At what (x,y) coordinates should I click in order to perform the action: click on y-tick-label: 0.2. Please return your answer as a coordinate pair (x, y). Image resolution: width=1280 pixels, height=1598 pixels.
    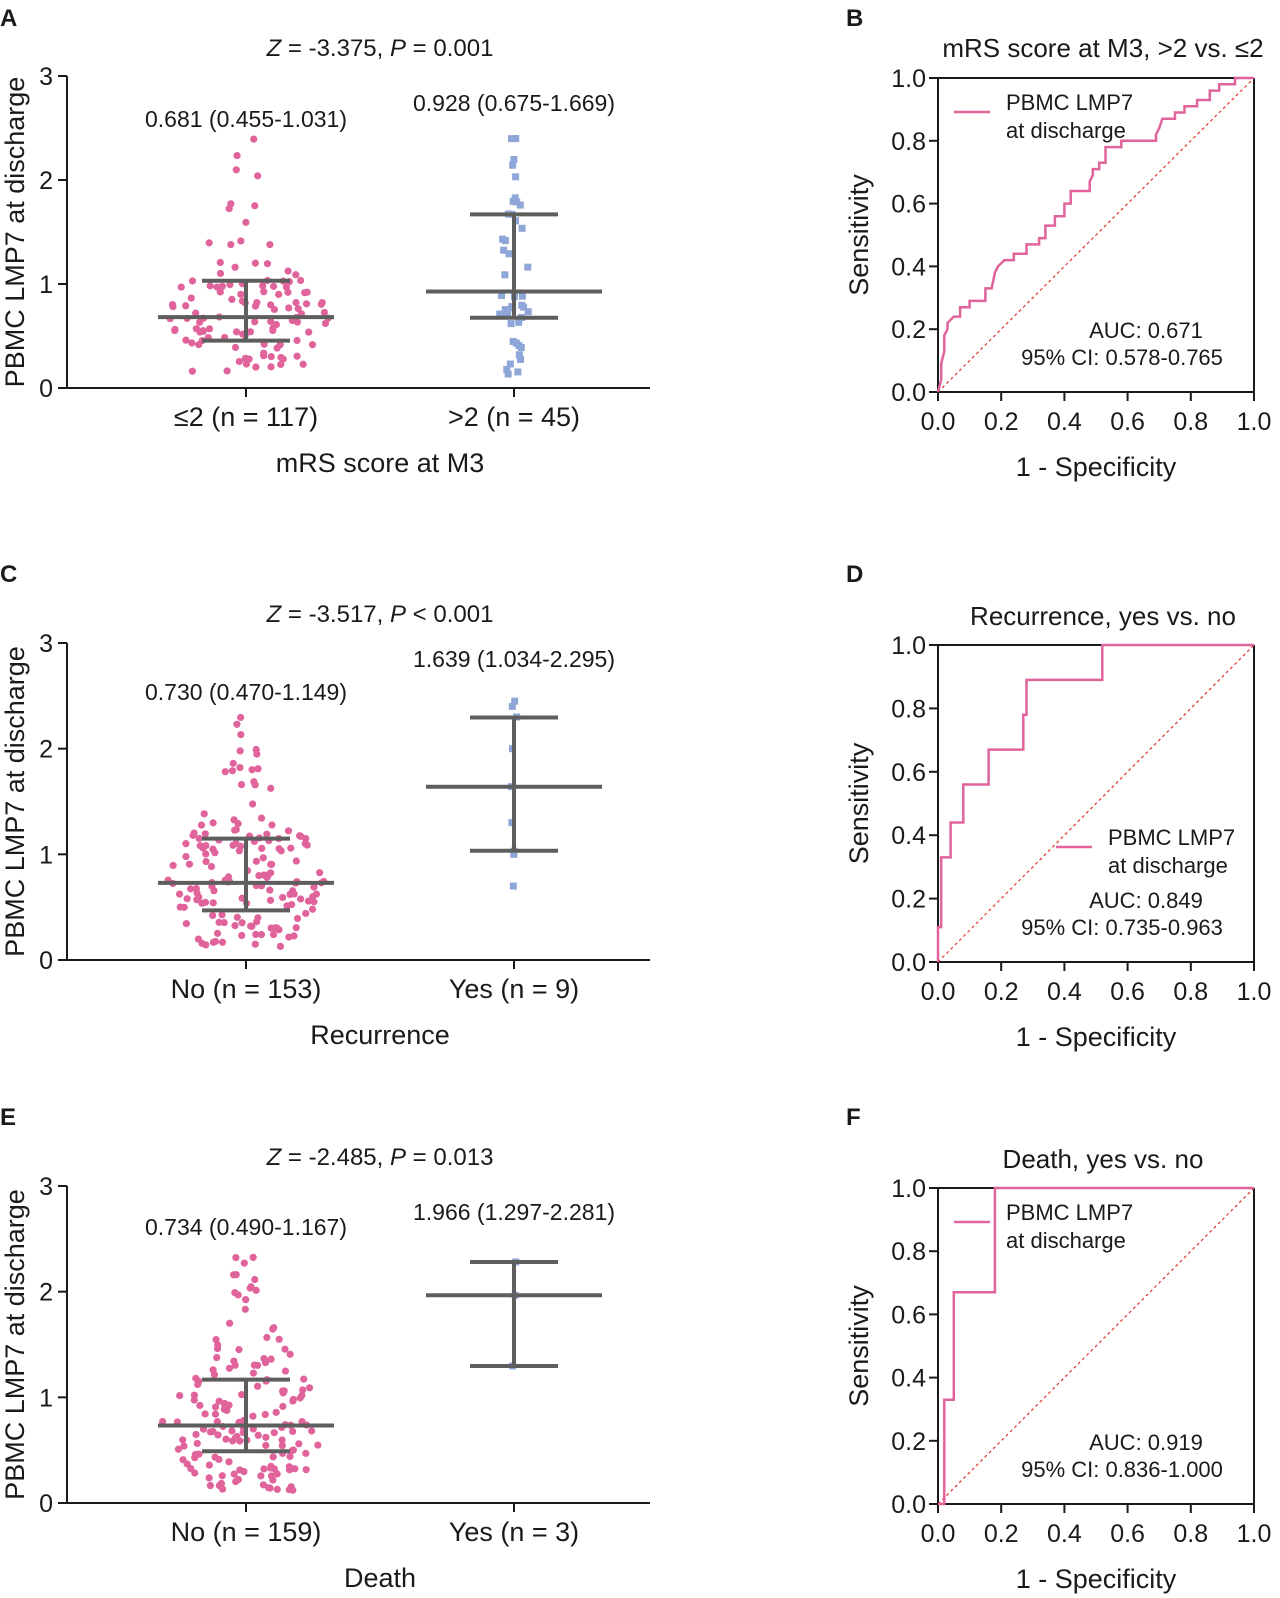
    Looking at the image, I should click on (908, 330).